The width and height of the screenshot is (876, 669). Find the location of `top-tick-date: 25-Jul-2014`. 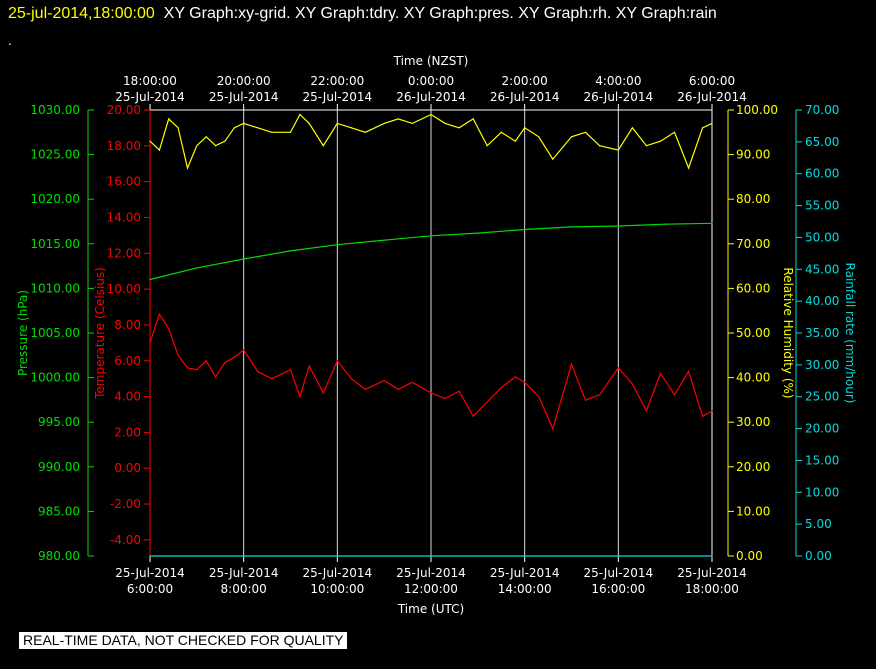

top-tick-date: 25-Jul-2014 is located at coordinates (244, 97).